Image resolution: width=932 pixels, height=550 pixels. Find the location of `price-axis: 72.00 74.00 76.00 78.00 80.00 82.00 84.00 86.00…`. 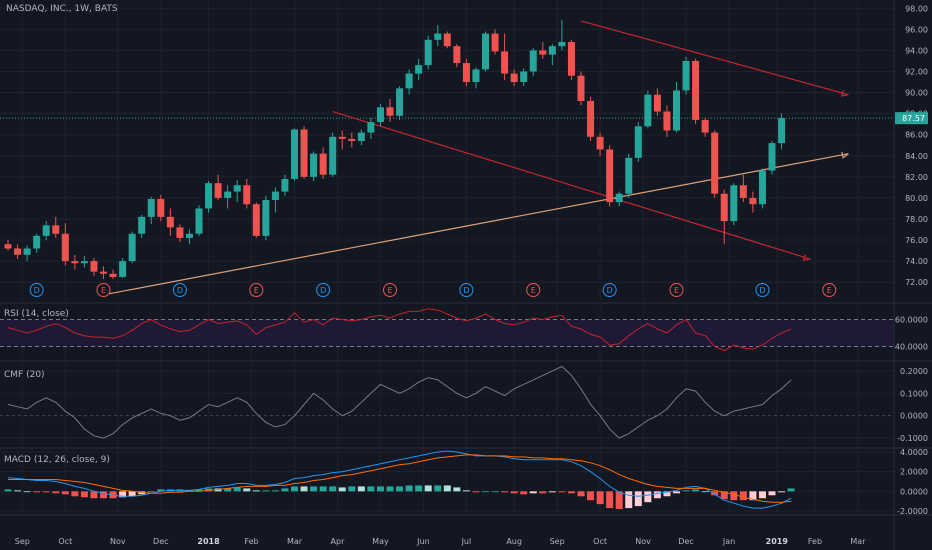

price-axis: 72.00 74.00 76.00 78.00 80.00 82.00 84.00 86.00… is located at coordinates (911, 260).